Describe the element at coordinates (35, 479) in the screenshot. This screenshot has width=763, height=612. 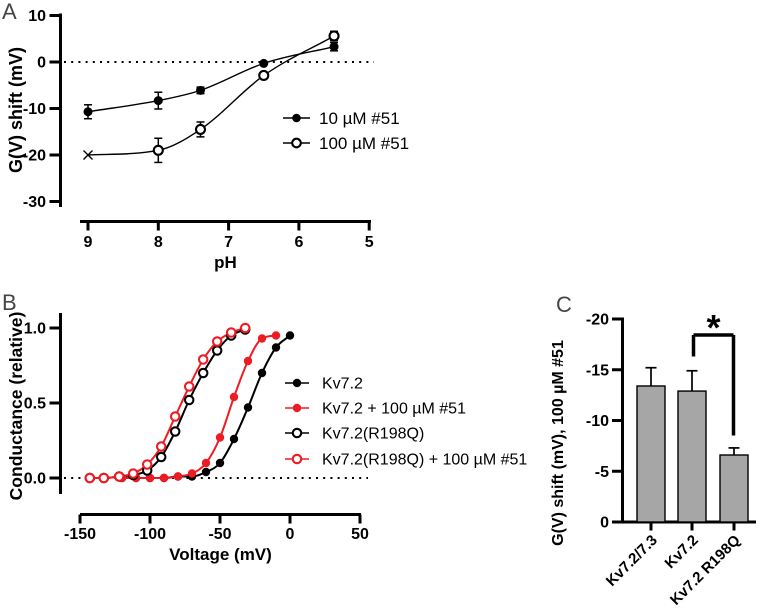
I see `y-tick-label: 0.0` at that location.